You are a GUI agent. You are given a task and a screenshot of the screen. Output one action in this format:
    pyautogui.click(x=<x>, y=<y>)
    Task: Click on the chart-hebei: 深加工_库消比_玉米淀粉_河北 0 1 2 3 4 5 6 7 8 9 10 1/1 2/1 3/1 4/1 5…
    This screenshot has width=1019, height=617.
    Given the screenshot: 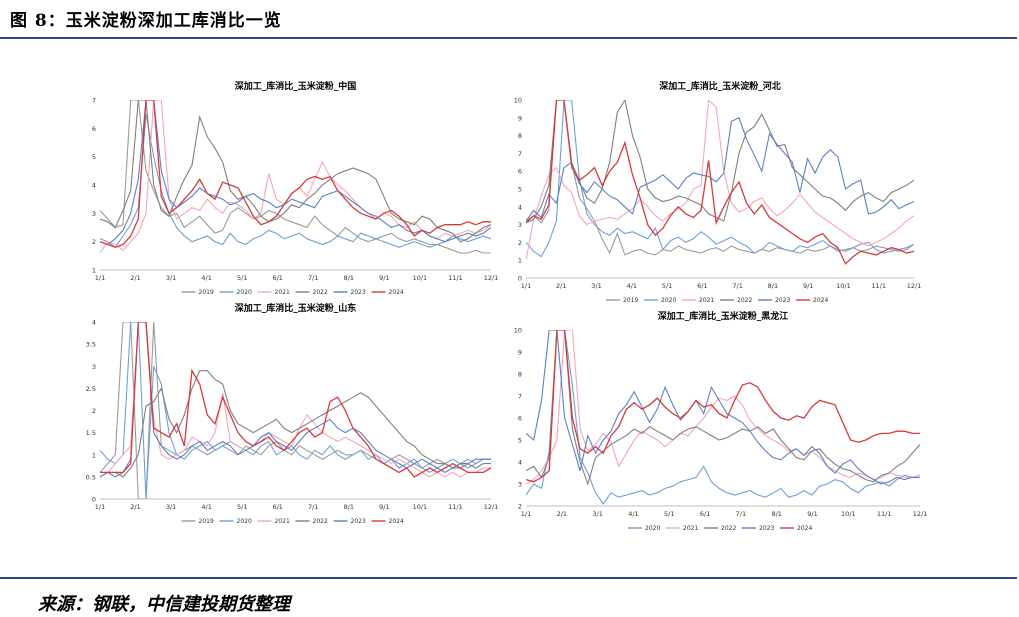 What is the action you would take?
    pyautogui.click(x=718, y=192)
    